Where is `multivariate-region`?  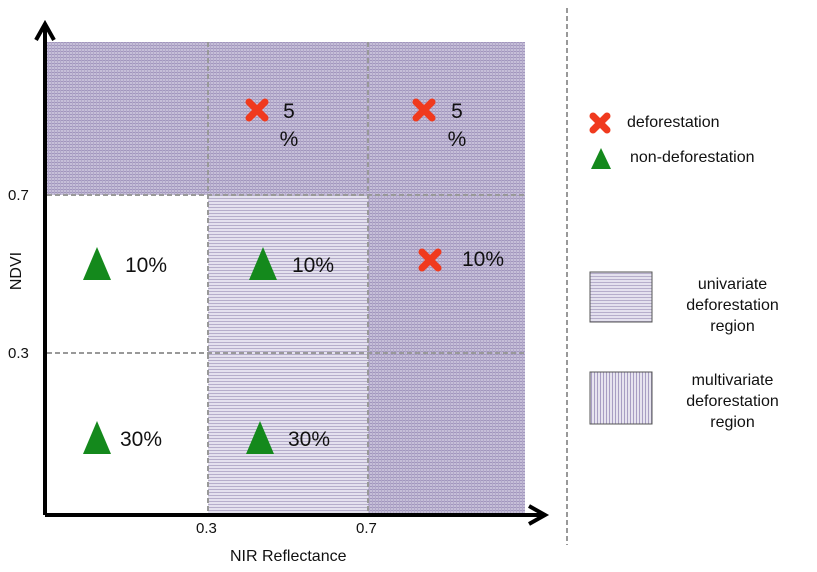
multivariate-region is located at coordinates (446, 355).